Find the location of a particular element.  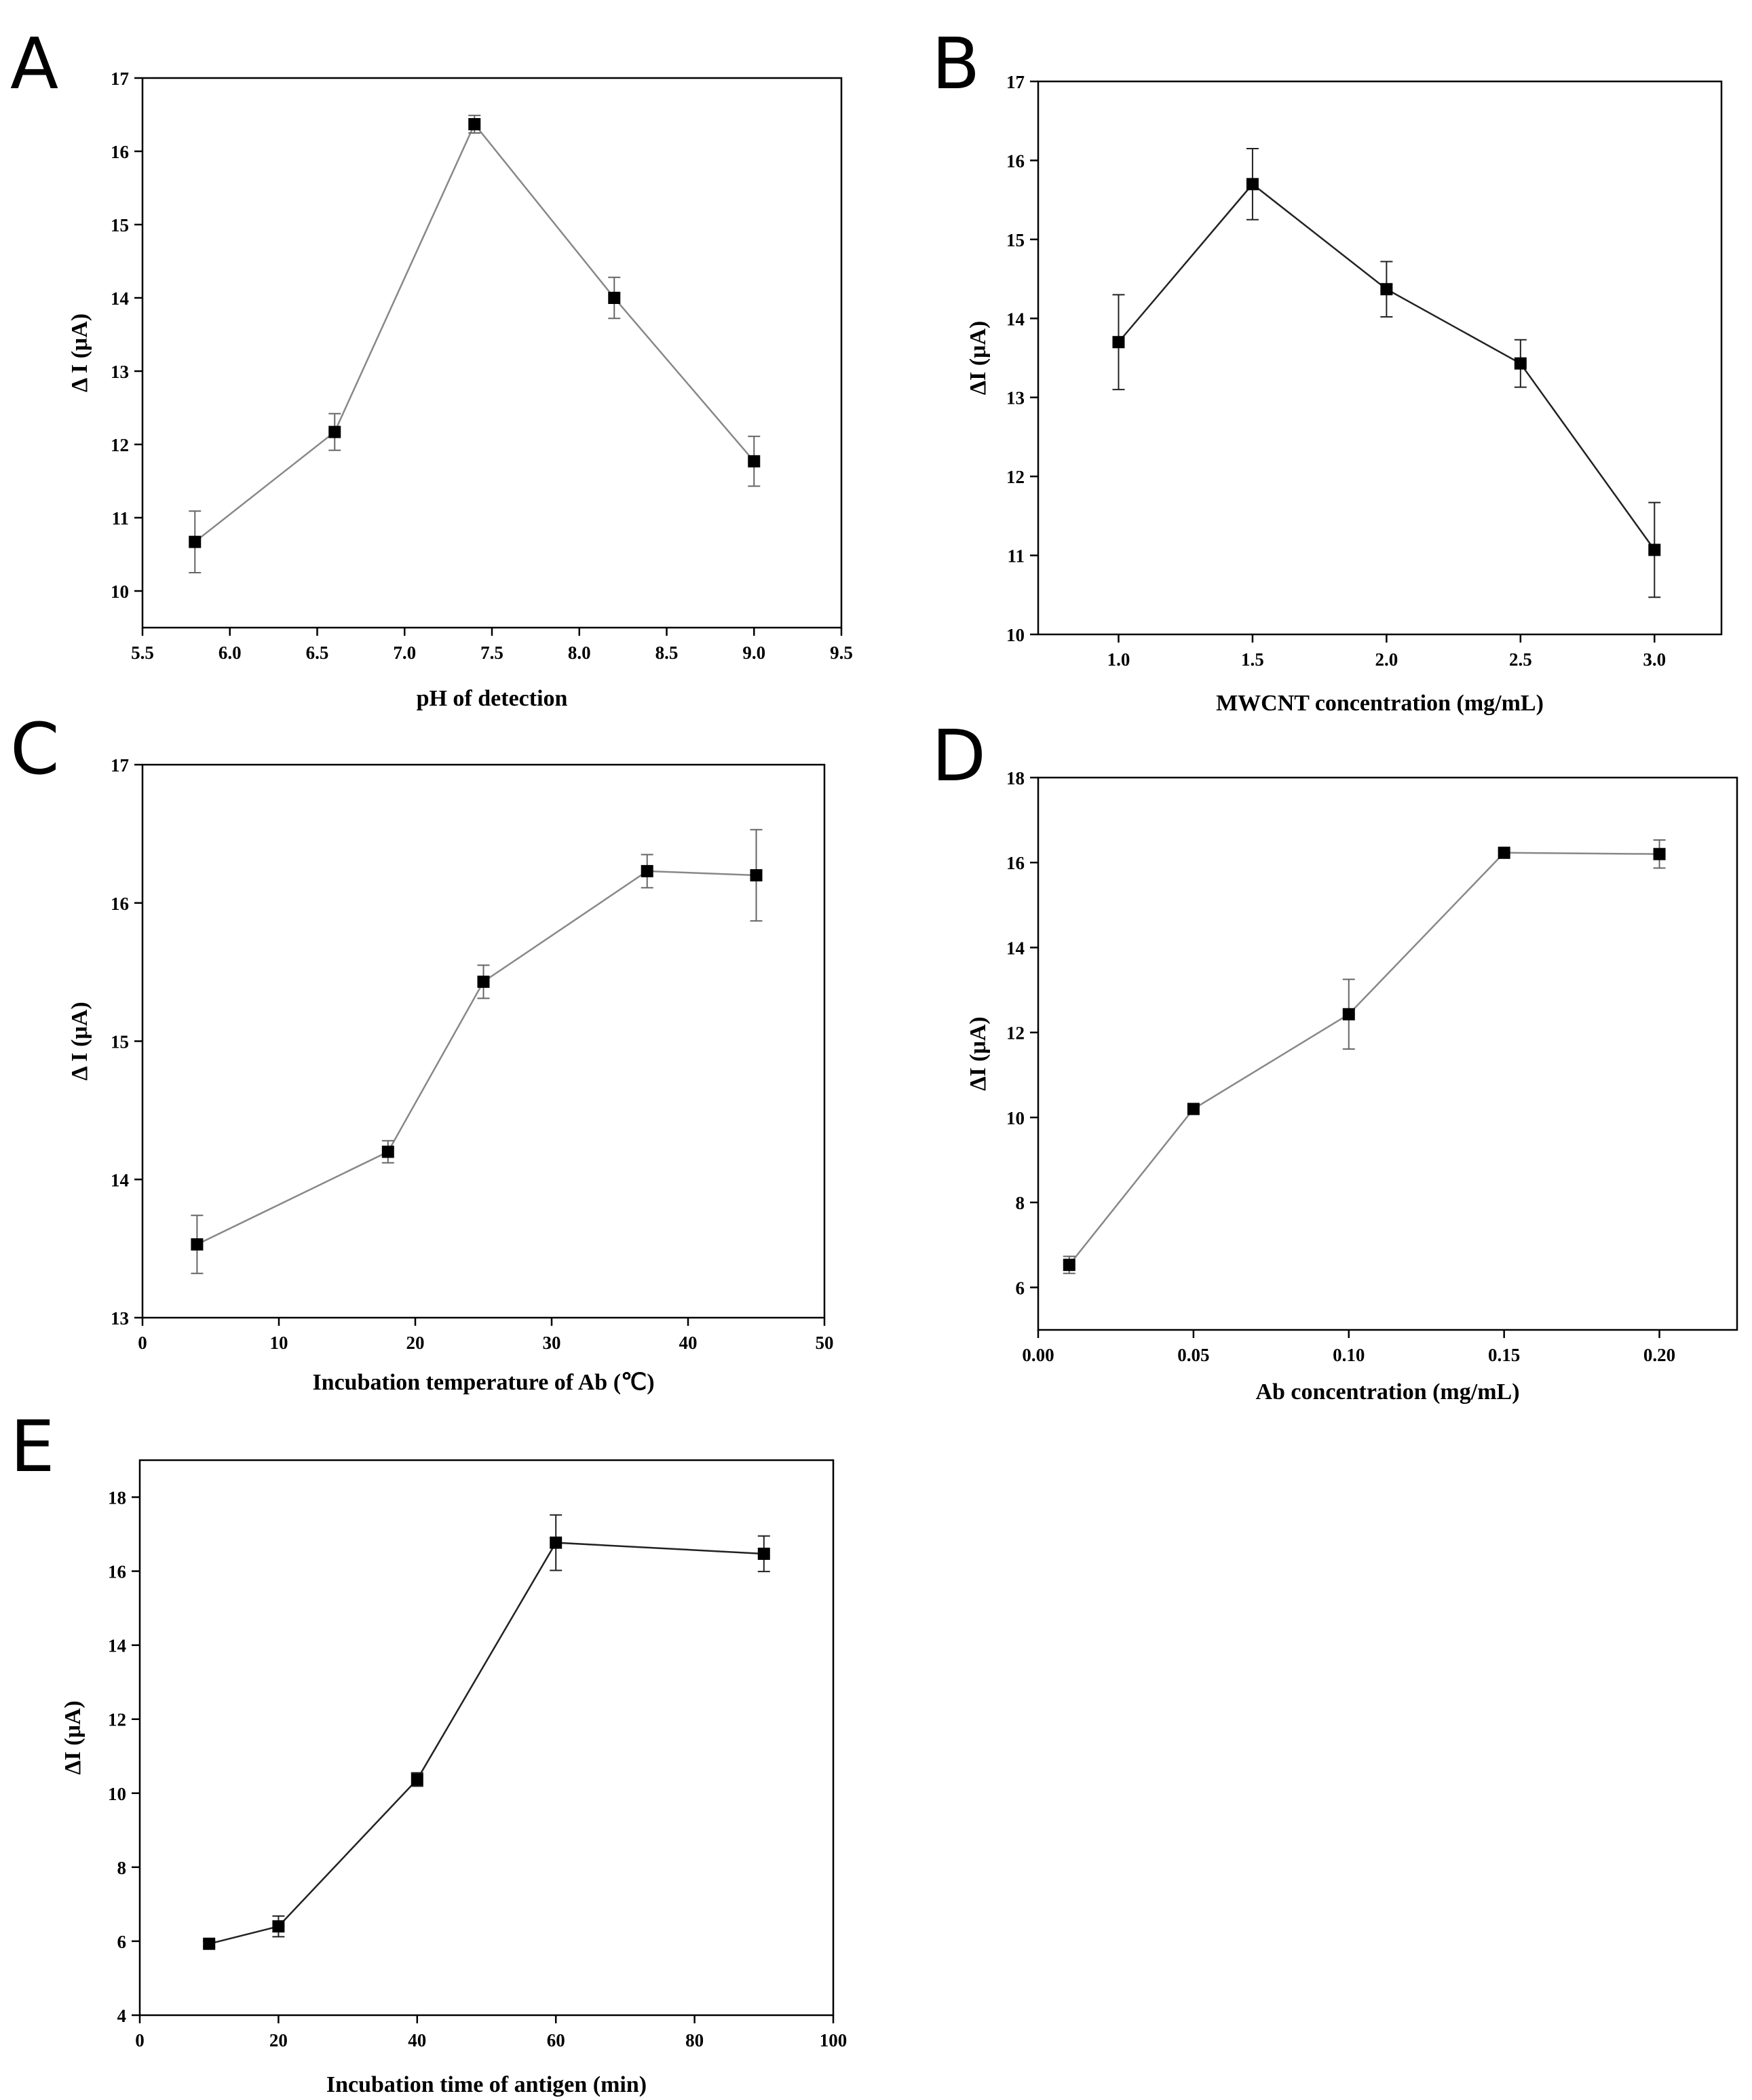

x-tick-label: 0.00 is located at coordinates (1038, 1355).